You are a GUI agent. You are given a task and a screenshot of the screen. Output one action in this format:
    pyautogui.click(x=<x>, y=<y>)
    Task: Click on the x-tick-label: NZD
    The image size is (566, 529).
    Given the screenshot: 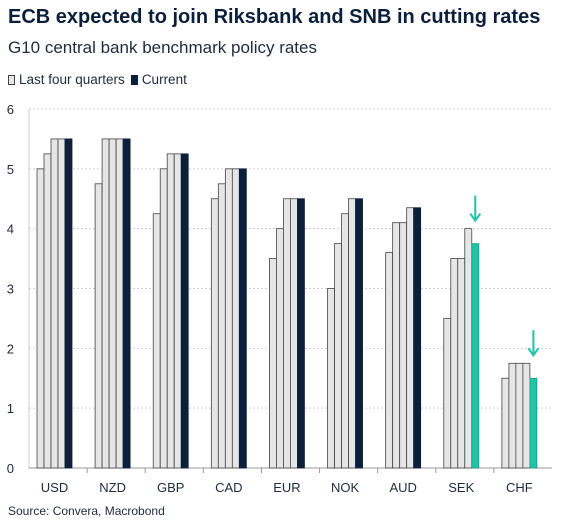 What is the action you would take?
    pyautogui.click(x=112, y=487)
    